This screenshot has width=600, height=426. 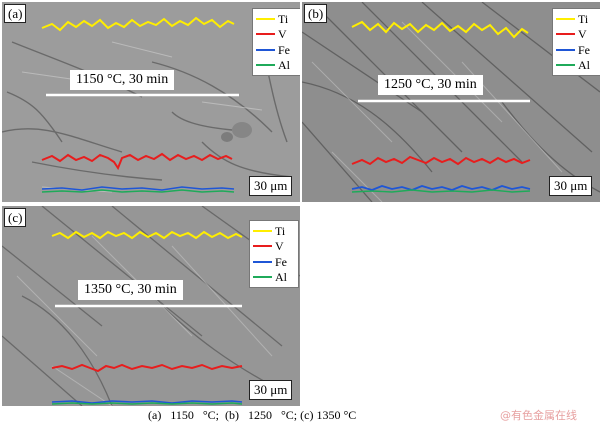 I want to click on condition-label: 1150 °C, 30 min, so click(x=122, y=80).